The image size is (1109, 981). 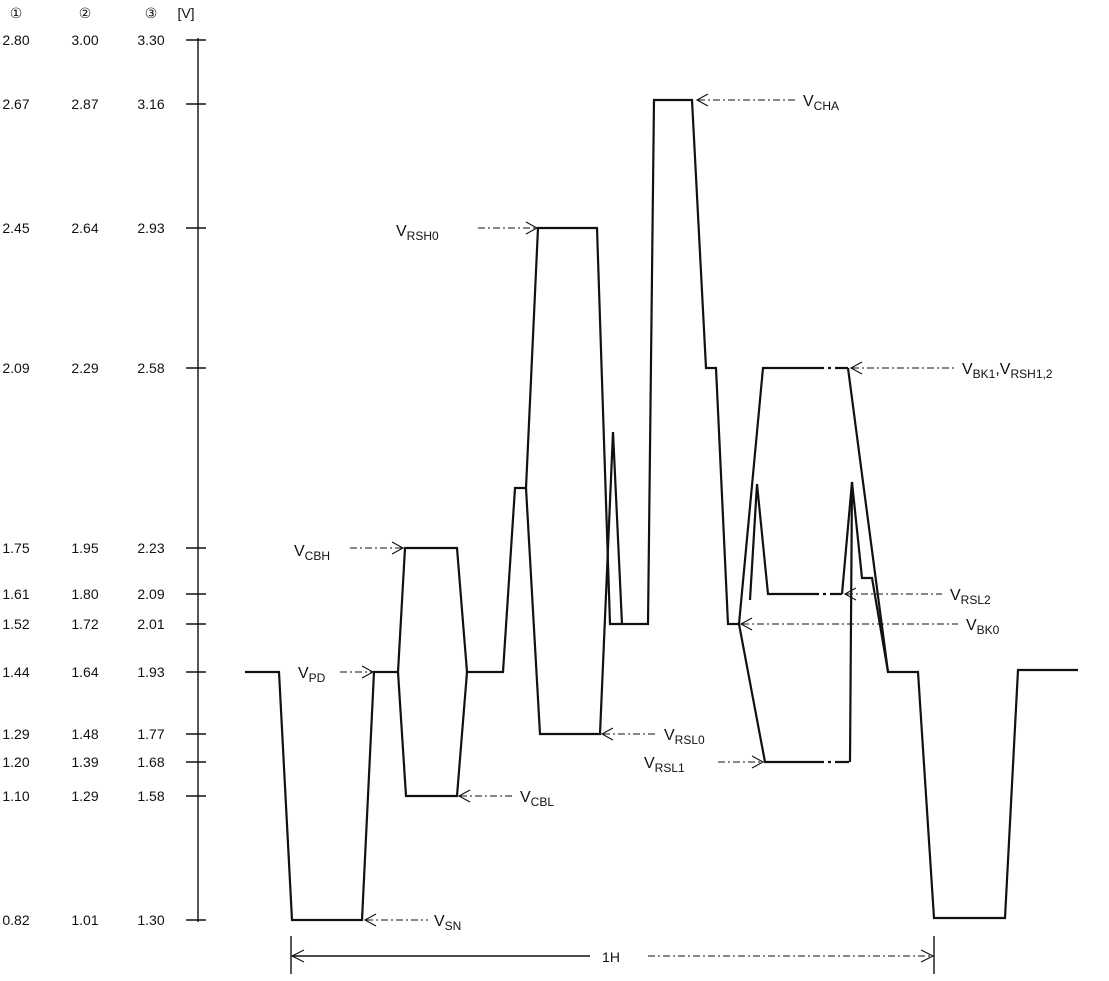 What do you see at coordinates (185, 13) in the screenshot?
I see `unit-header: [V]` at bounding box center [185, 13].